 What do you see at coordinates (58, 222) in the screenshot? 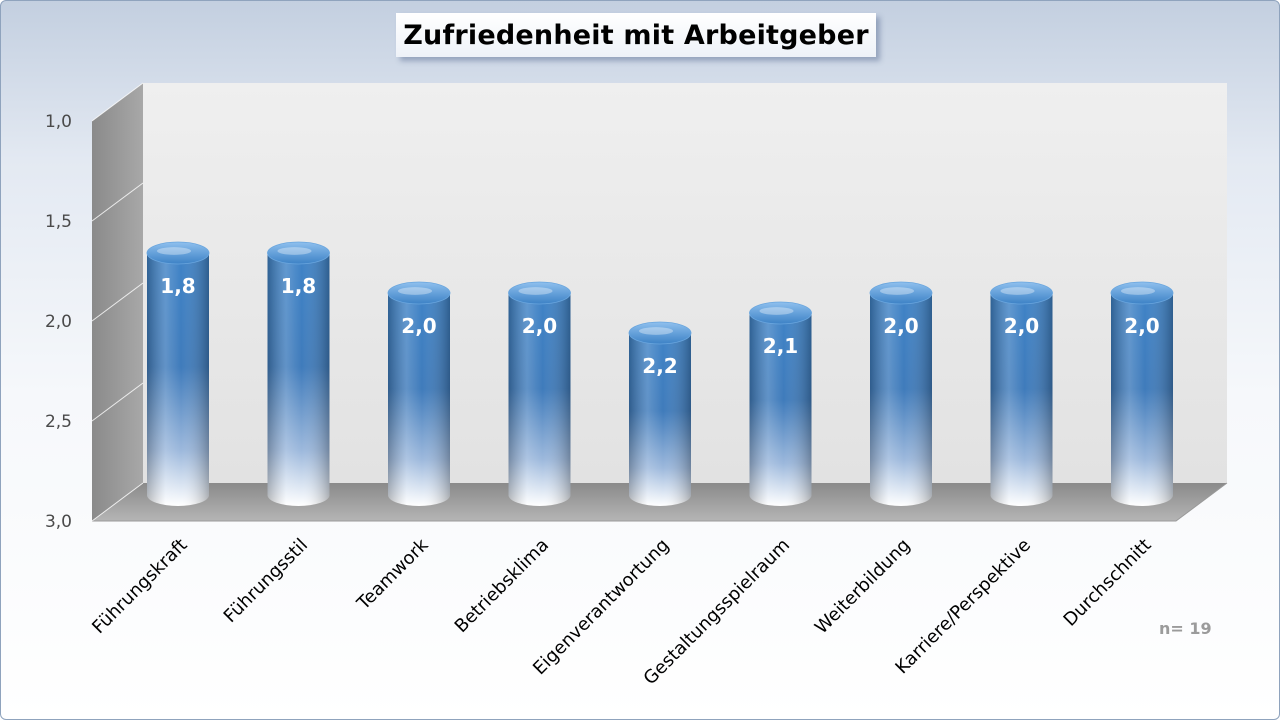
I see `y-tick-label: 1,5` at bounding box center [58, 222].